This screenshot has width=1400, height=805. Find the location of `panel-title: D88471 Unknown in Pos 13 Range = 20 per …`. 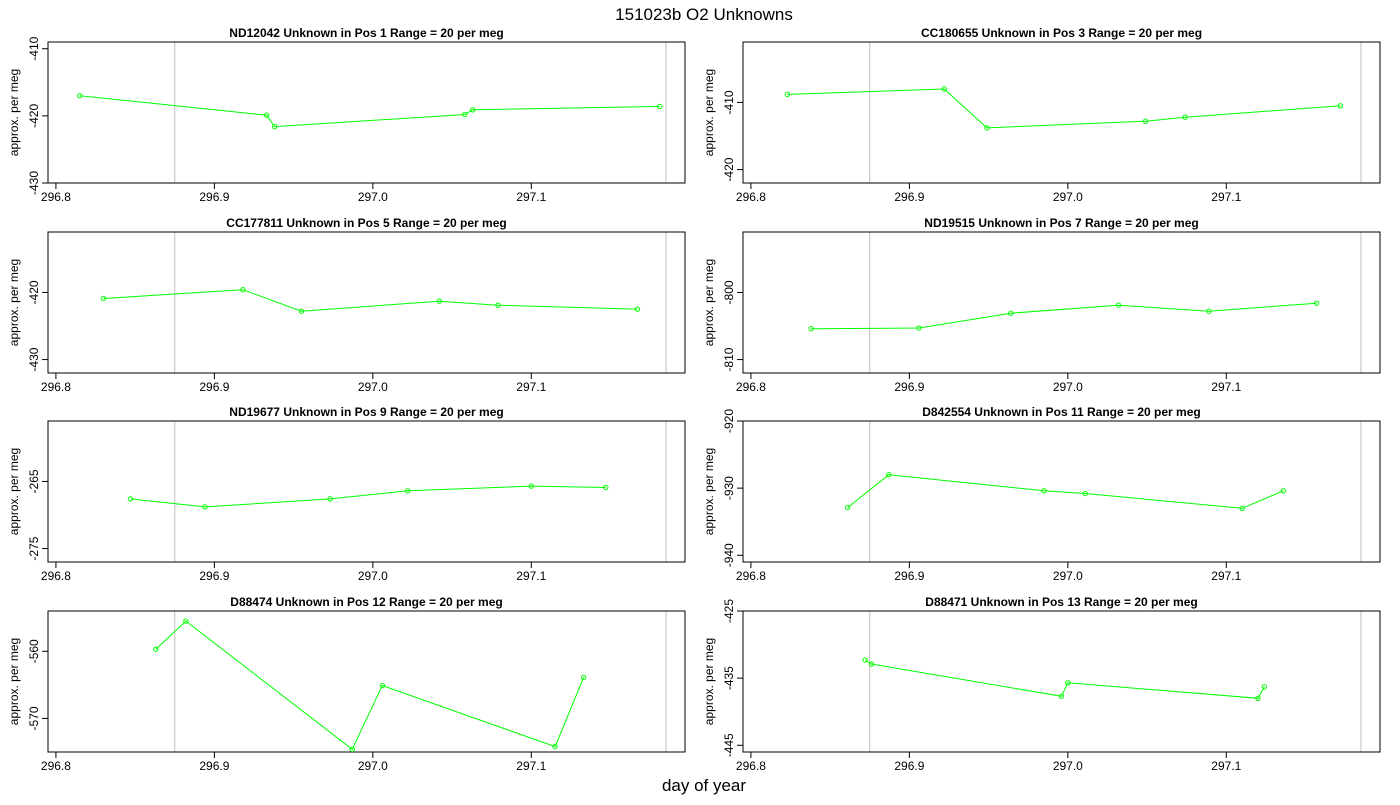

panel-title: D88471 Unknown in Pos 13 Range = 20 per … is located at coordinates (1061, 602).